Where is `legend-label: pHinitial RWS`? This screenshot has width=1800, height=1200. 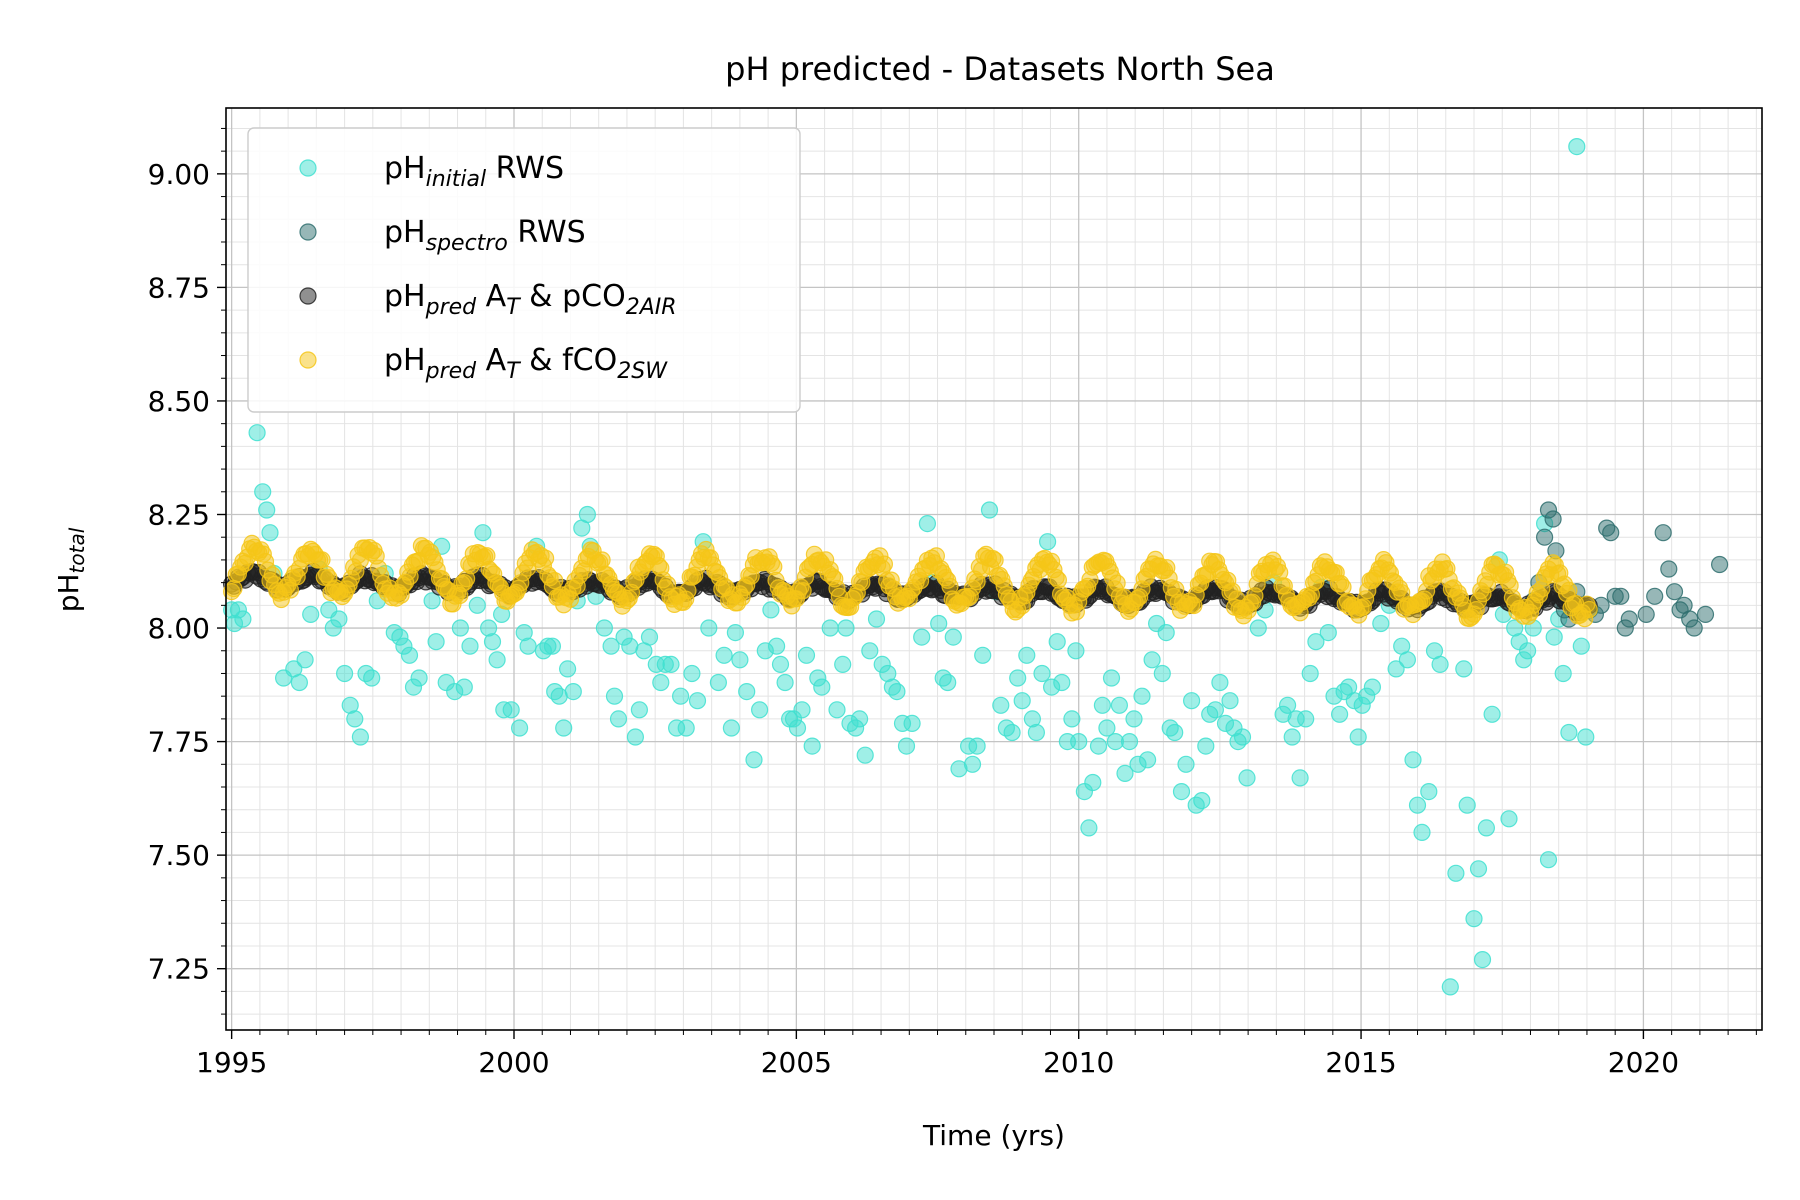 legend-label: pHinitial RWS is located at coordinates (474, 171).